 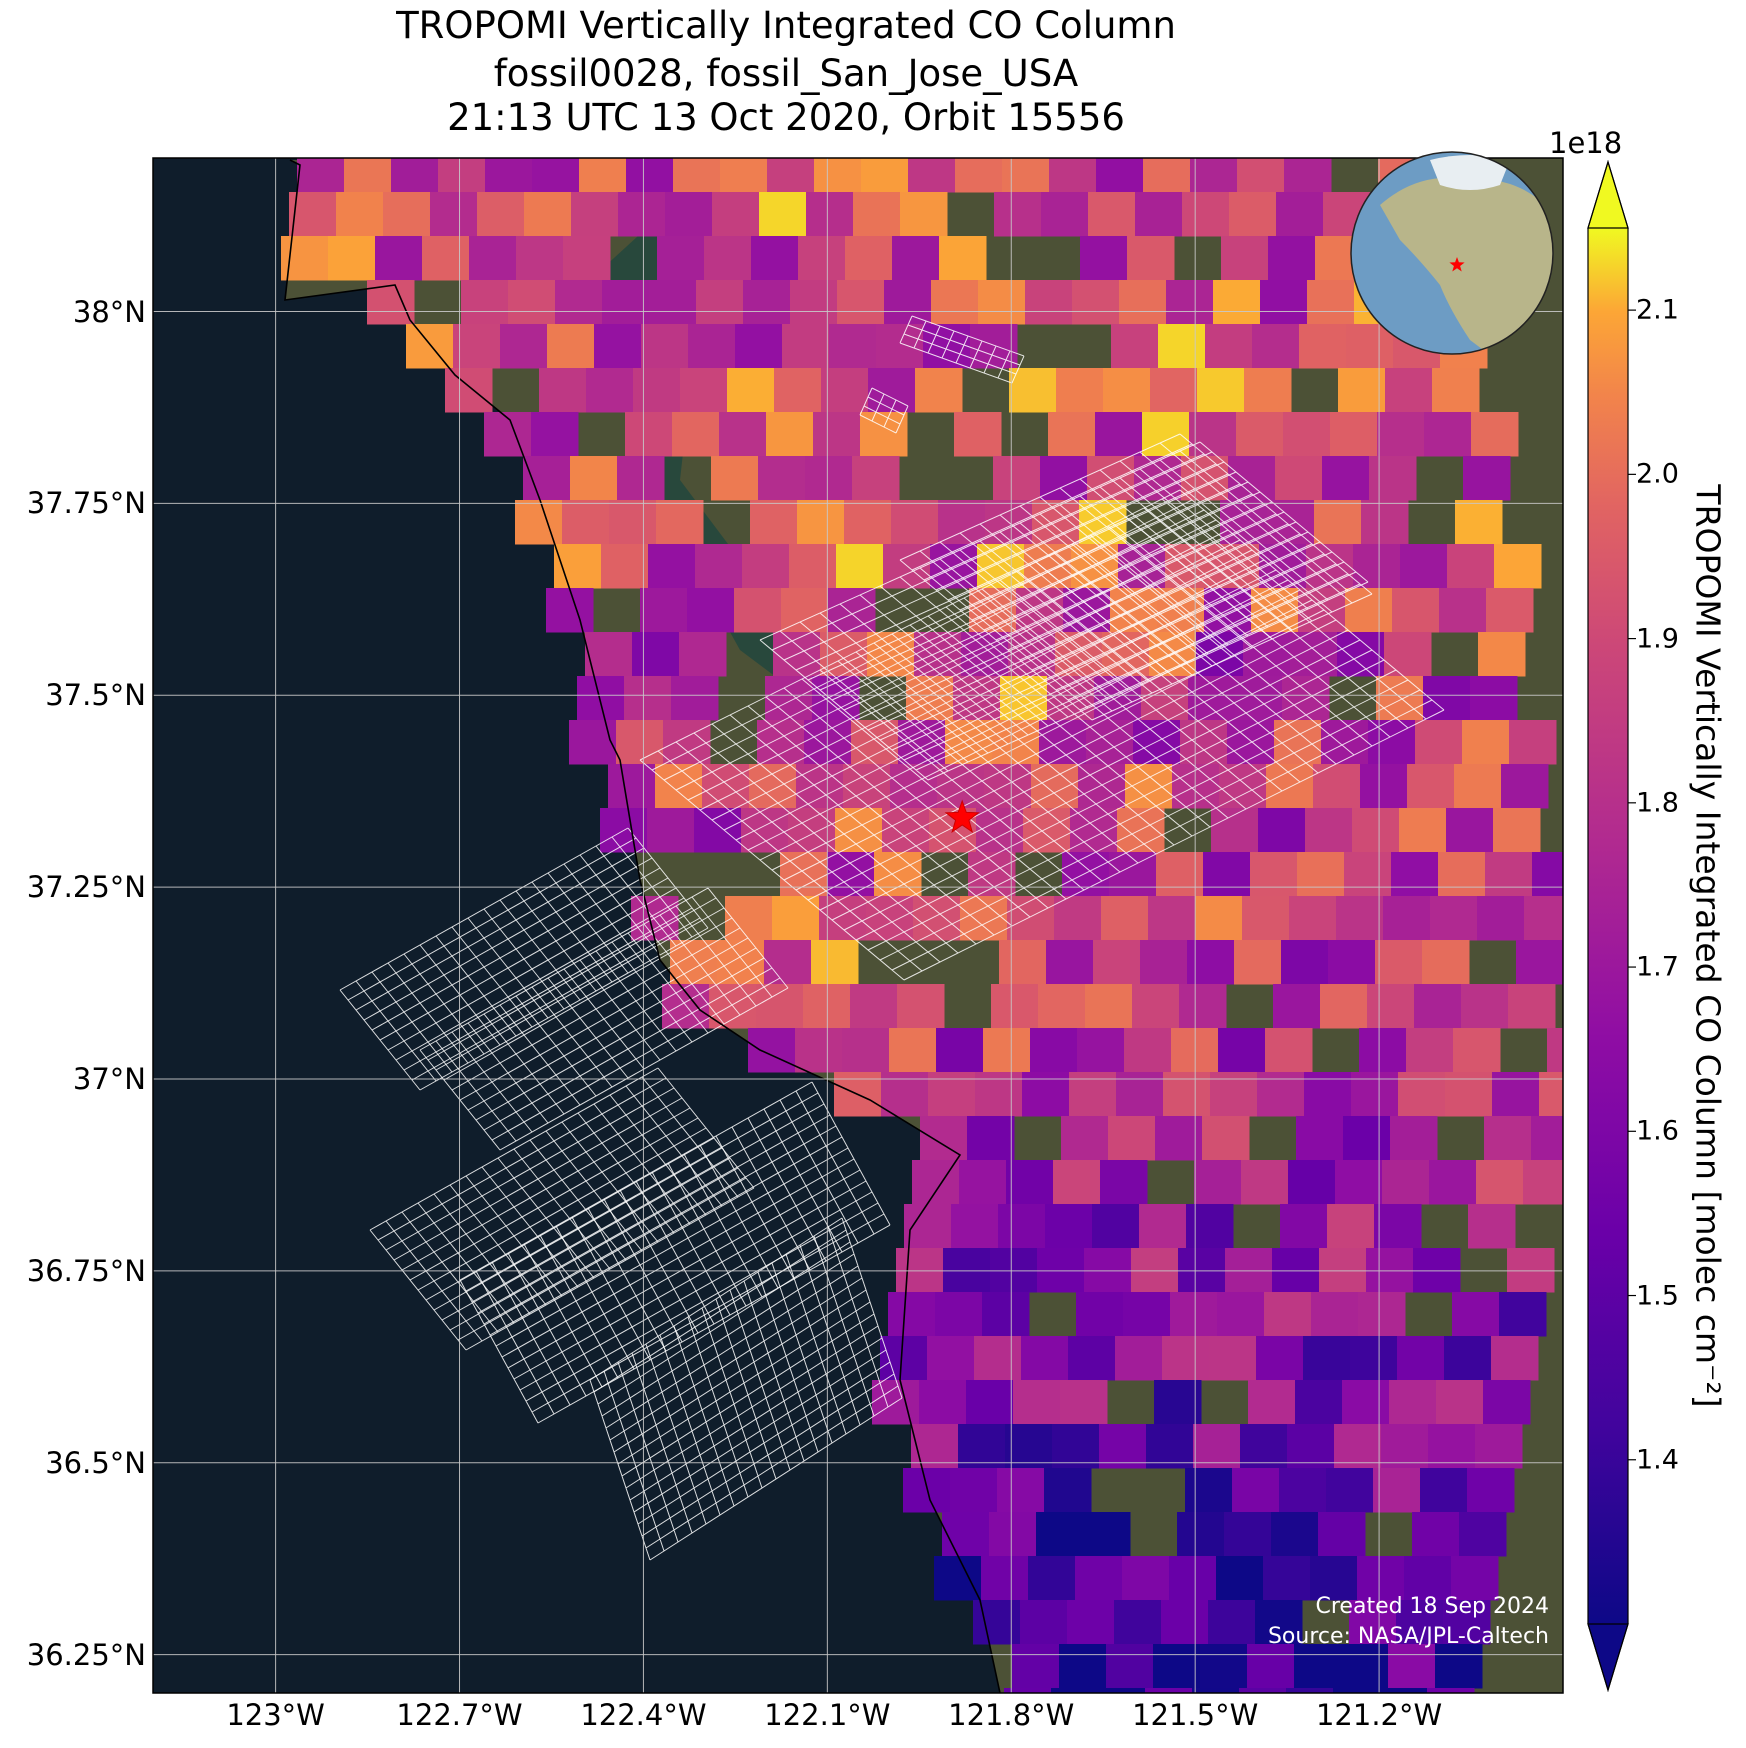 What do you see at coordinates (1657, 639) in the screenshot?
I see `colorbar-tick-label: 1.9` at bounding box center [1657, 639].